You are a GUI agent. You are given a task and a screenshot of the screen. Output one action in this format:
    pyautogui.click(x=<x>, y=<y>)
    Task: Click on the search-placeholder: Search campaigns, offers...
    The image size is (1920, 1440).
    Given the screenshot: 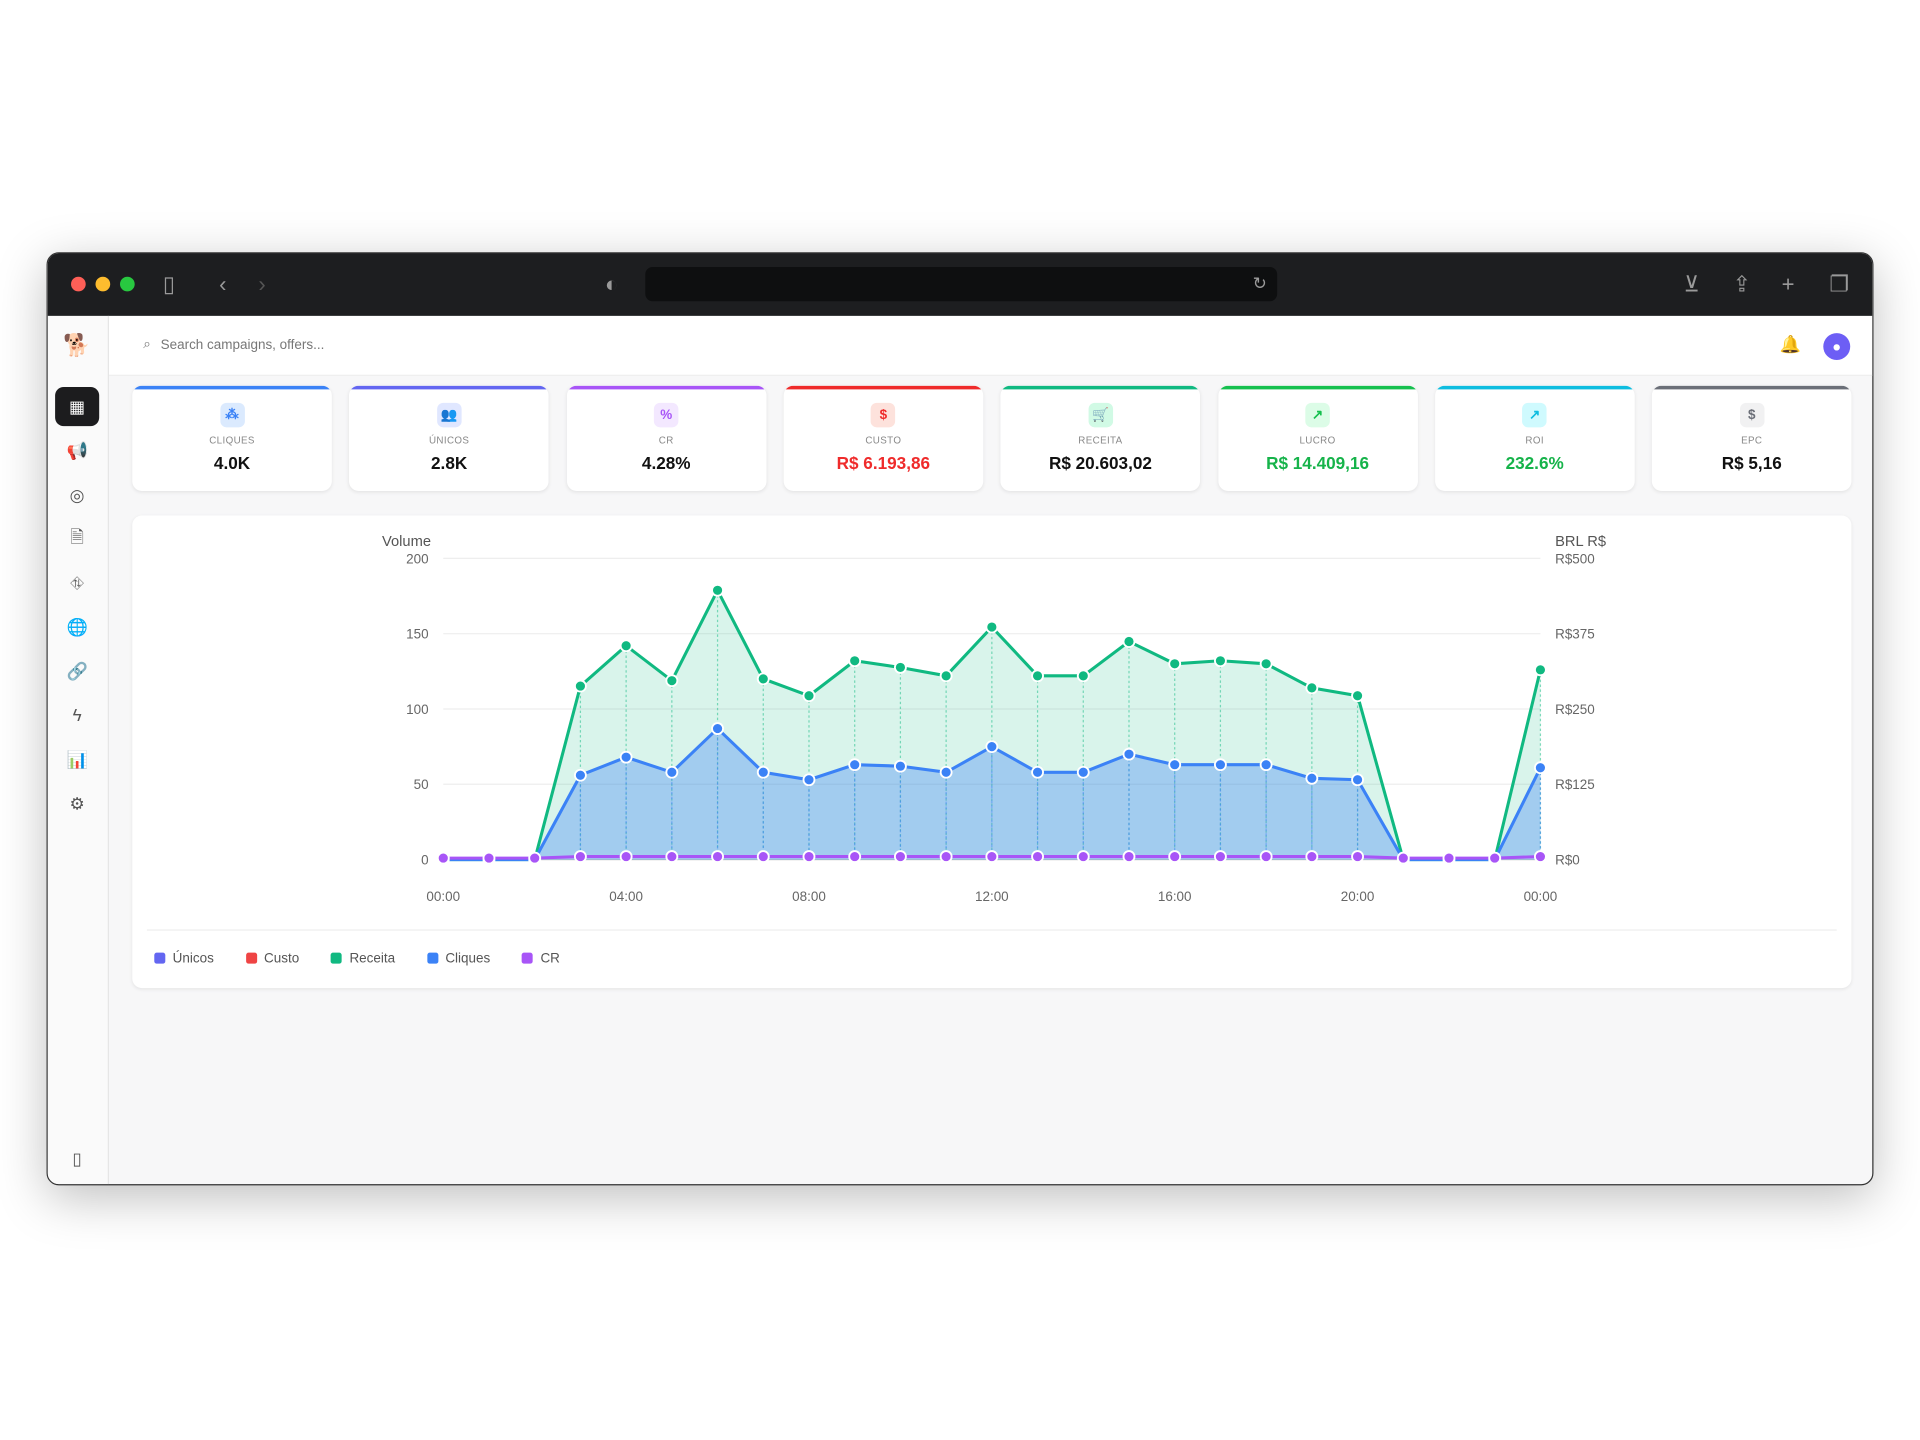 What is the action you would take?
    pyautogui.click(x=242, y=345)
    